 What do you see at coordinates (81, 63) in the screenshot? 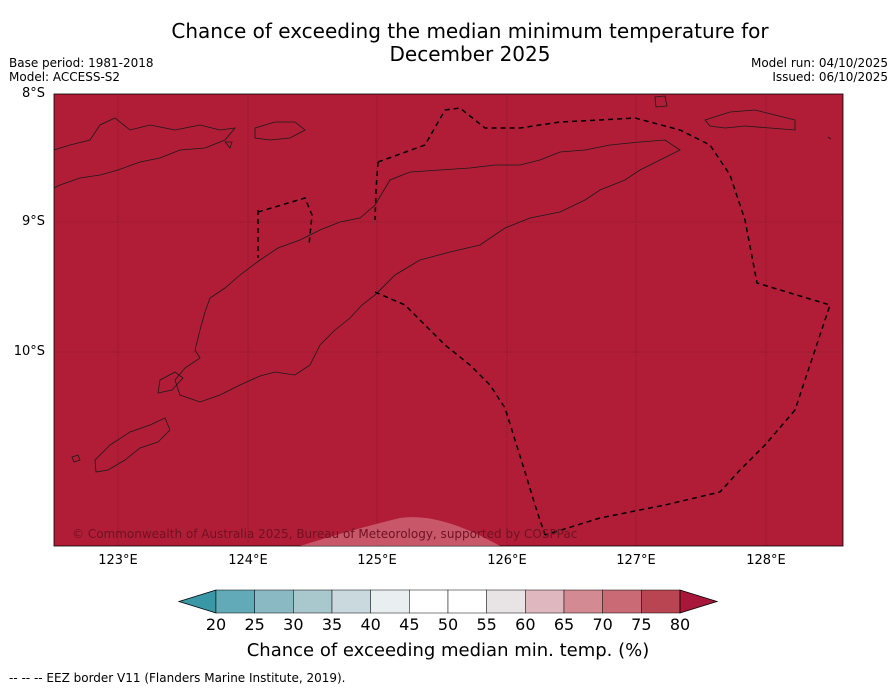
I see `base-period: Base period: 1981-2018` at bounding box center [81, 63].